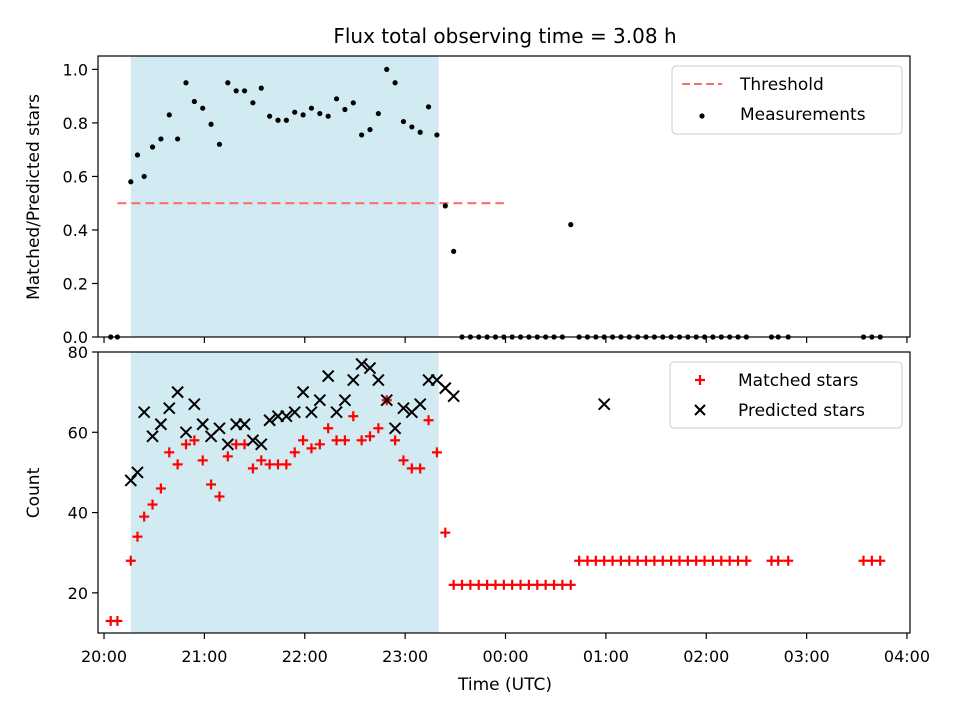 The width and height of the screenshot is (960, 720). What do you see at coordinates (34, 492) in the screenshot?
I see `bottom-y-axis-label: Count` at bounding box center [34, 492].